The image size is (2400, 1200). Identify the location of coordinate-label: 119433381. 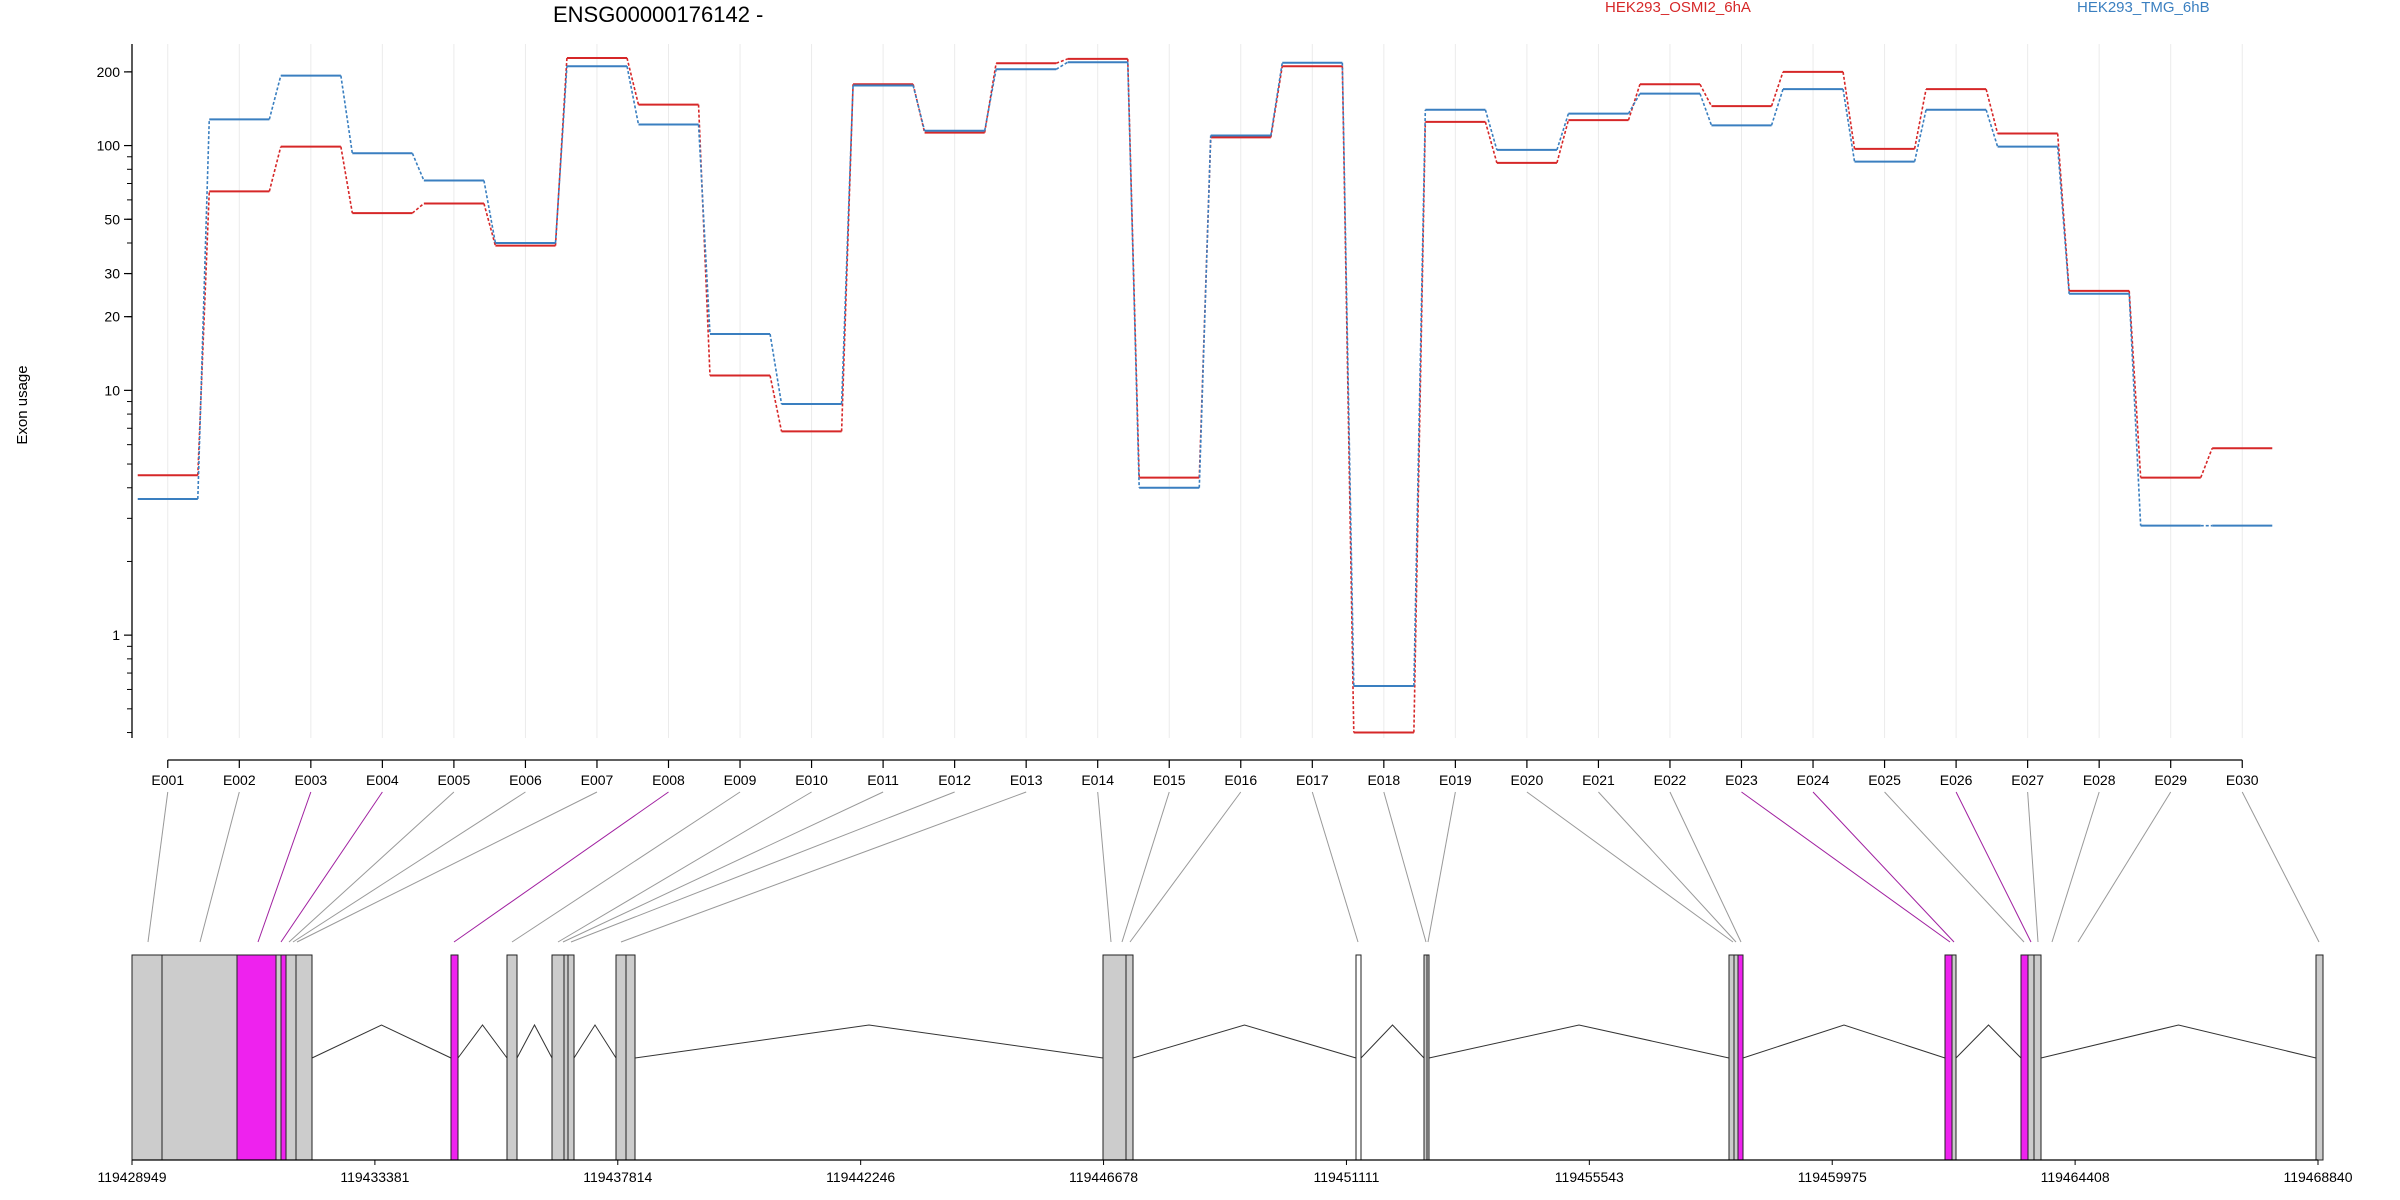
(374, 1177).